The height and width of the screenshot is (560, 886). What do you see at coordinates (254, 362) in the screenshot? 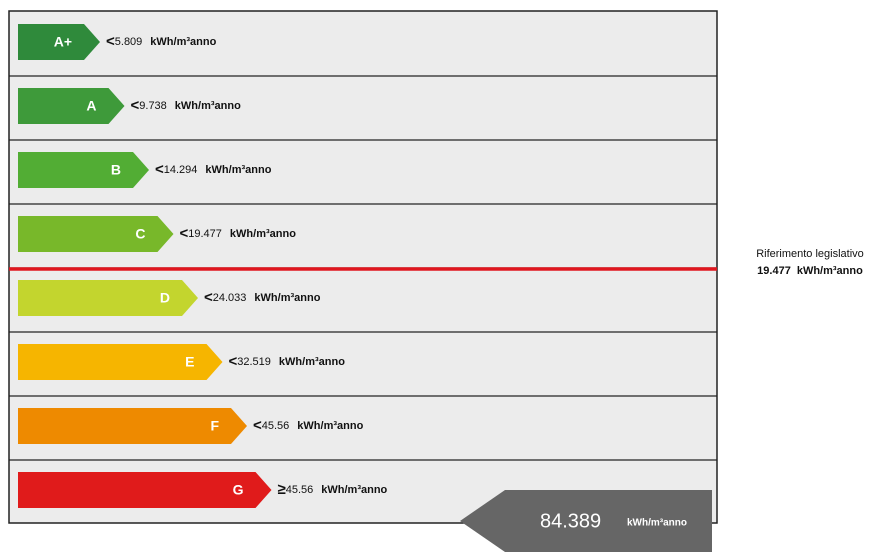
I see `threshold-value: 32.519` at bounding box center [254, 362].